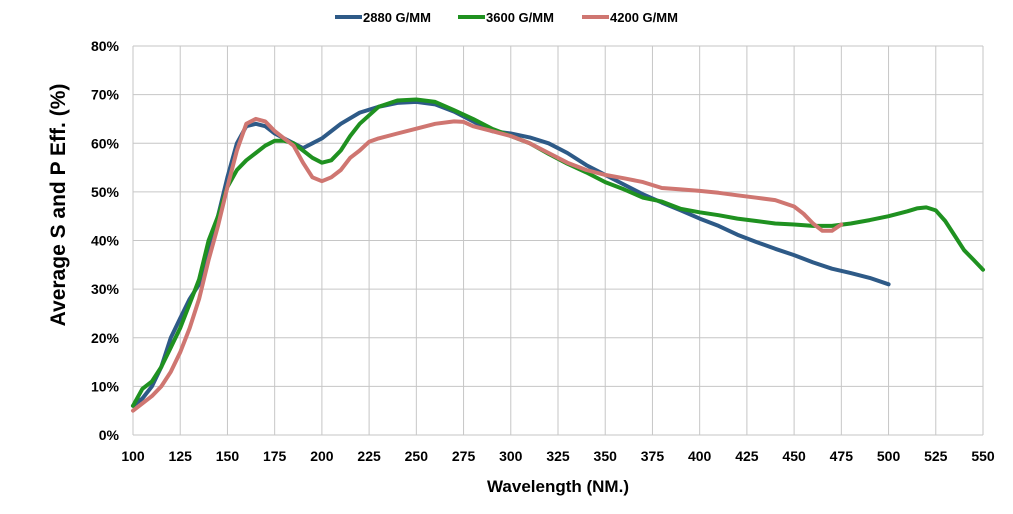 This screenshot has width=1013, height=514. What do you see at coordinates (936, 456) in the screenshot?
I see `x-tick-label: 525` at bounding box center [936, 456].